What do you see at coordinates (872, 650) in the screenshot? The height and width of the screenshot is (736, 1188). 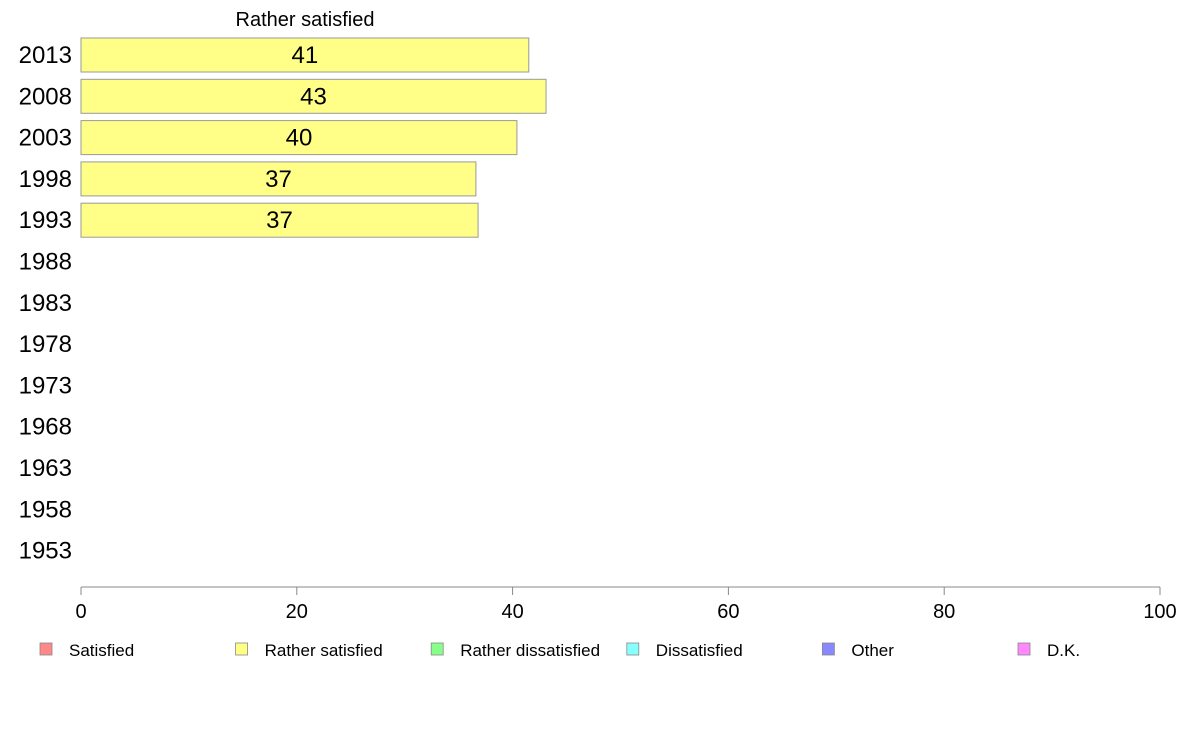 I see `legend-label-5: Other` at bounding box center [872, 650].